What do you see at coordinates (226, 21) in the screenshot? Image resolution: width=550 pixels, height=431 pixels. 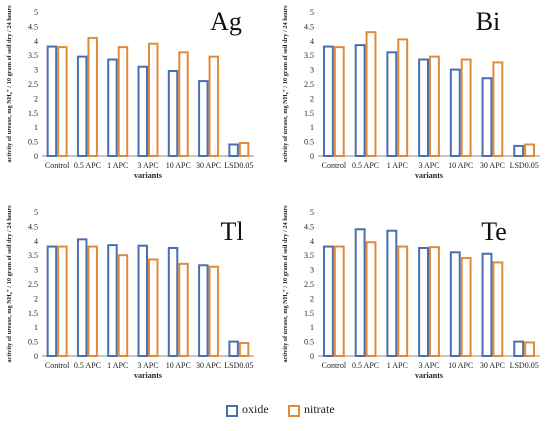 I see `panel-title: Ag` at bounding box center [226, 21].